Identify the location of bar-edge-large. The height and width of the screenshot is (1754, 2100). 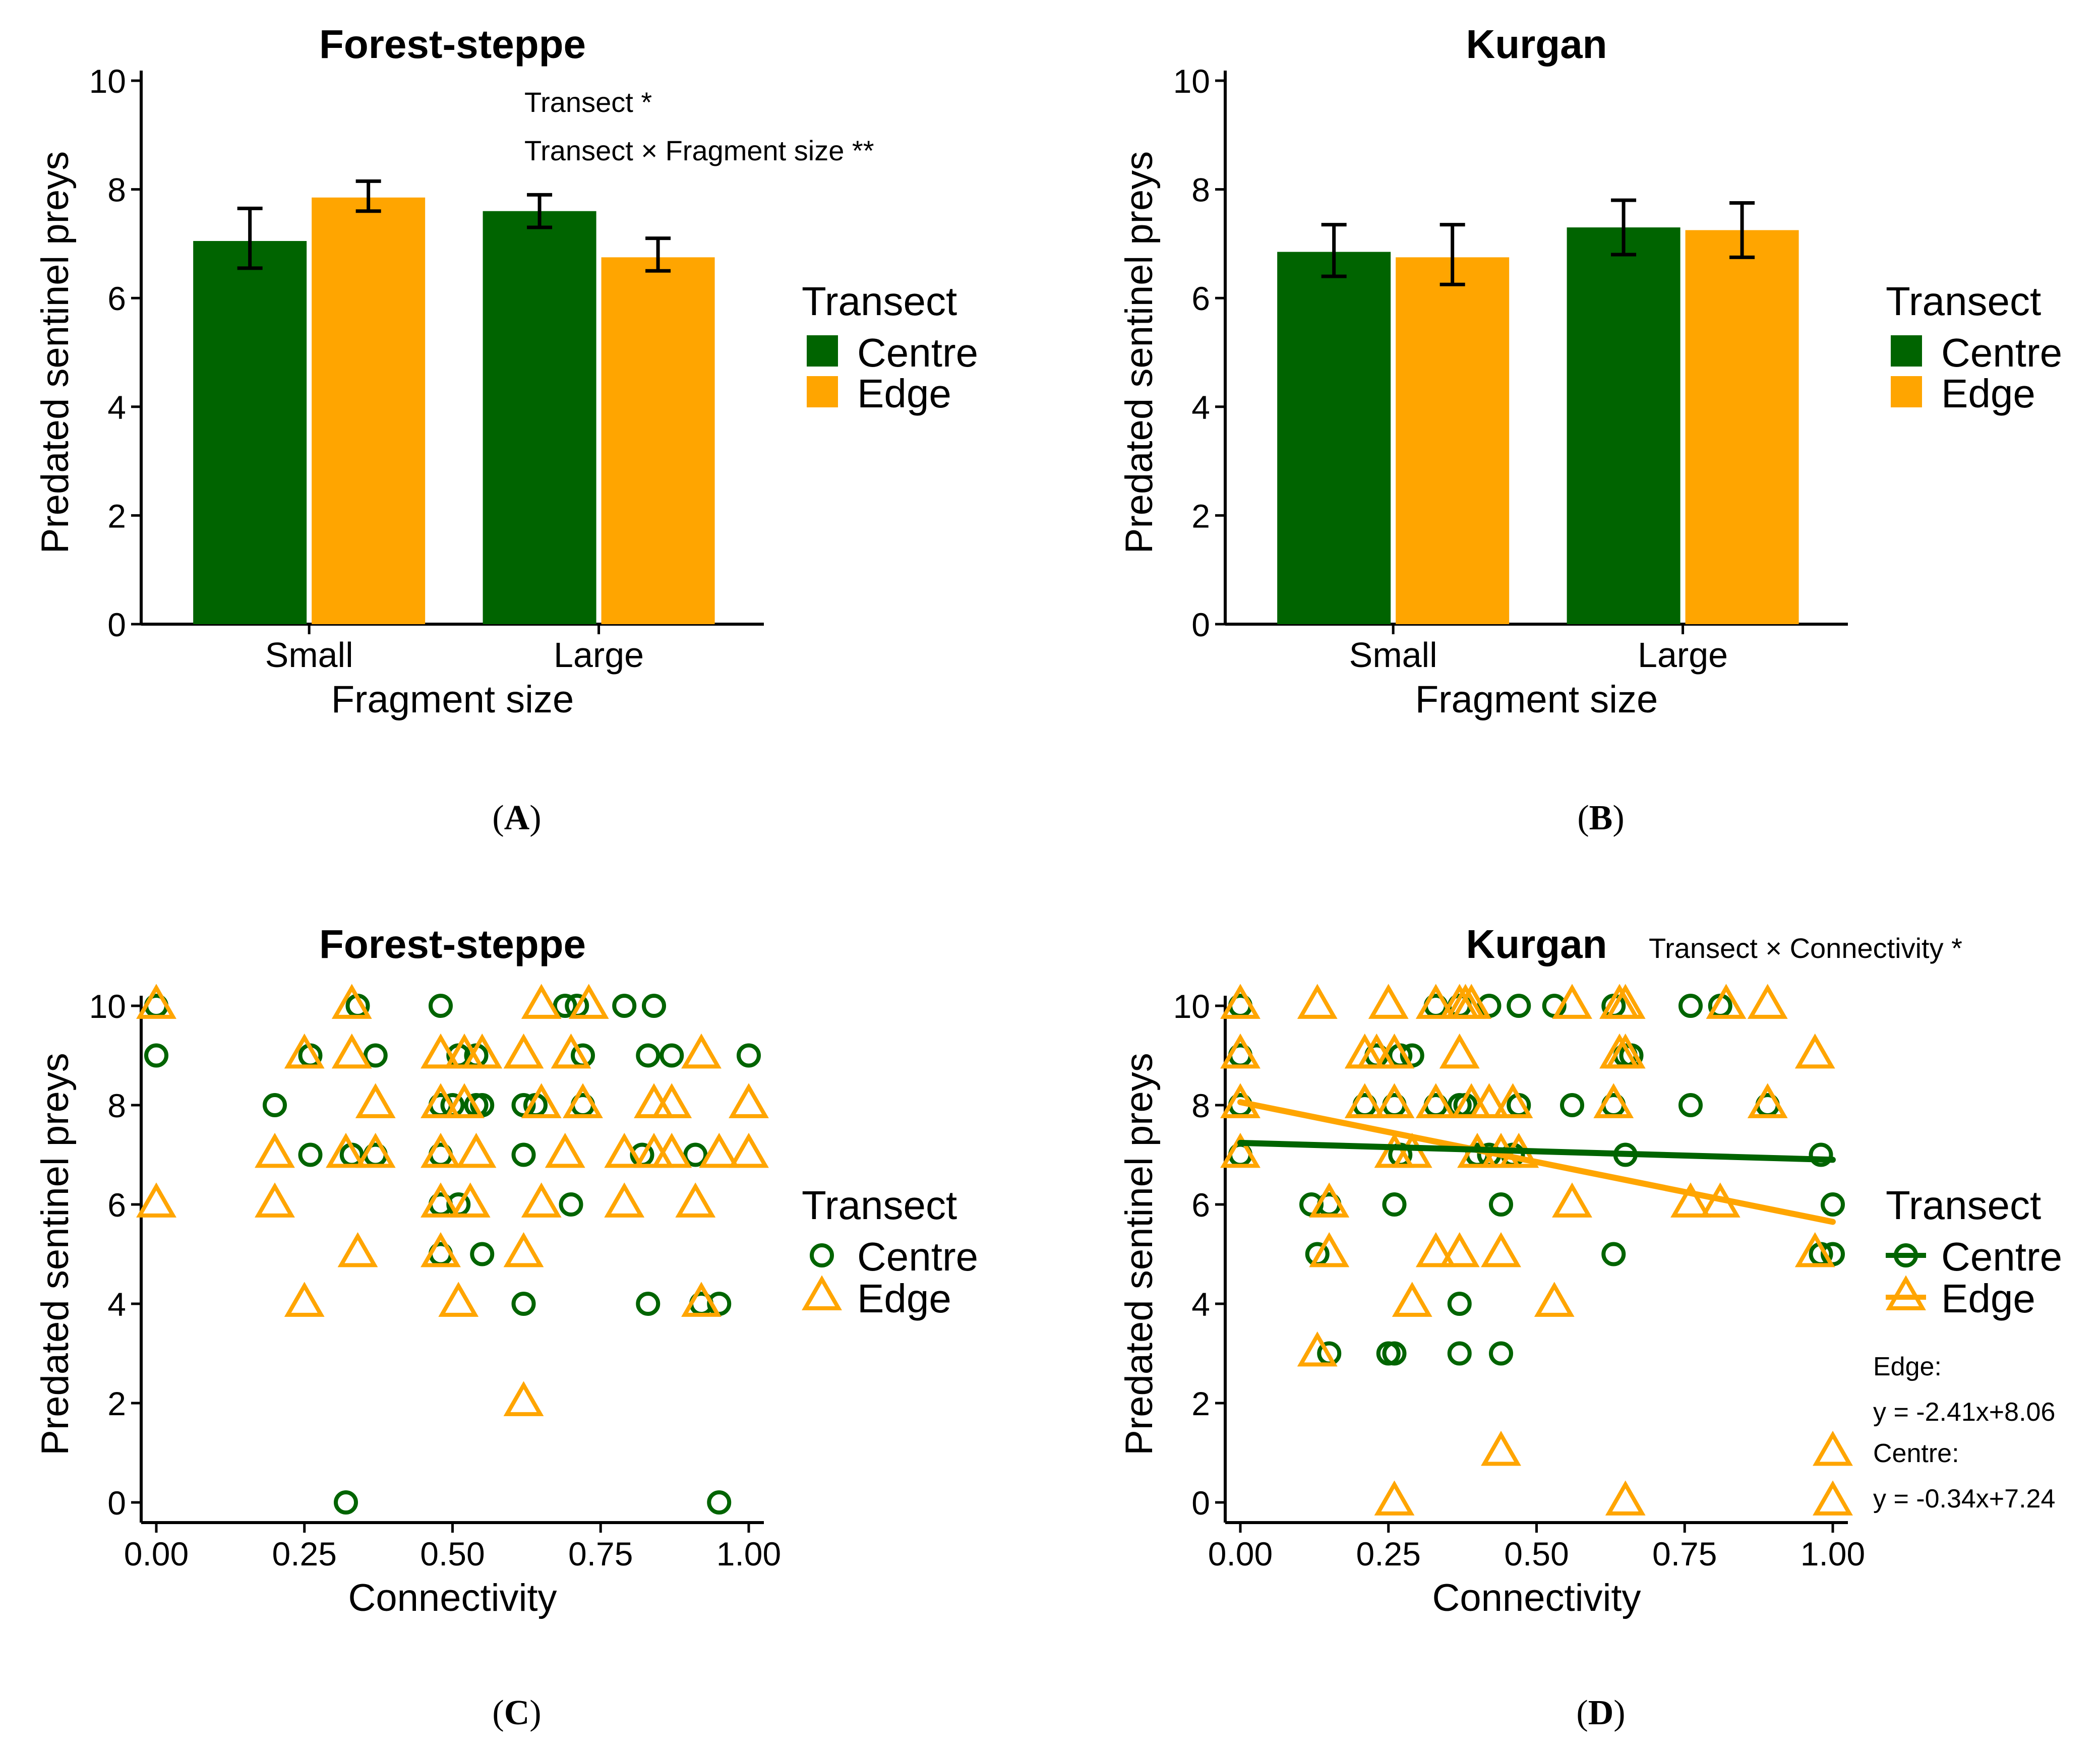
(1742, 427).